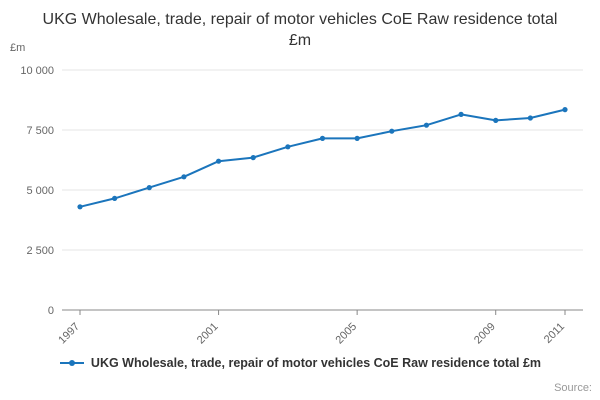 This screenshot has width=600, height=400. Describe the element at coordinates (208, 334) in the screenshot. I see `svg-text: 2001` at that location.